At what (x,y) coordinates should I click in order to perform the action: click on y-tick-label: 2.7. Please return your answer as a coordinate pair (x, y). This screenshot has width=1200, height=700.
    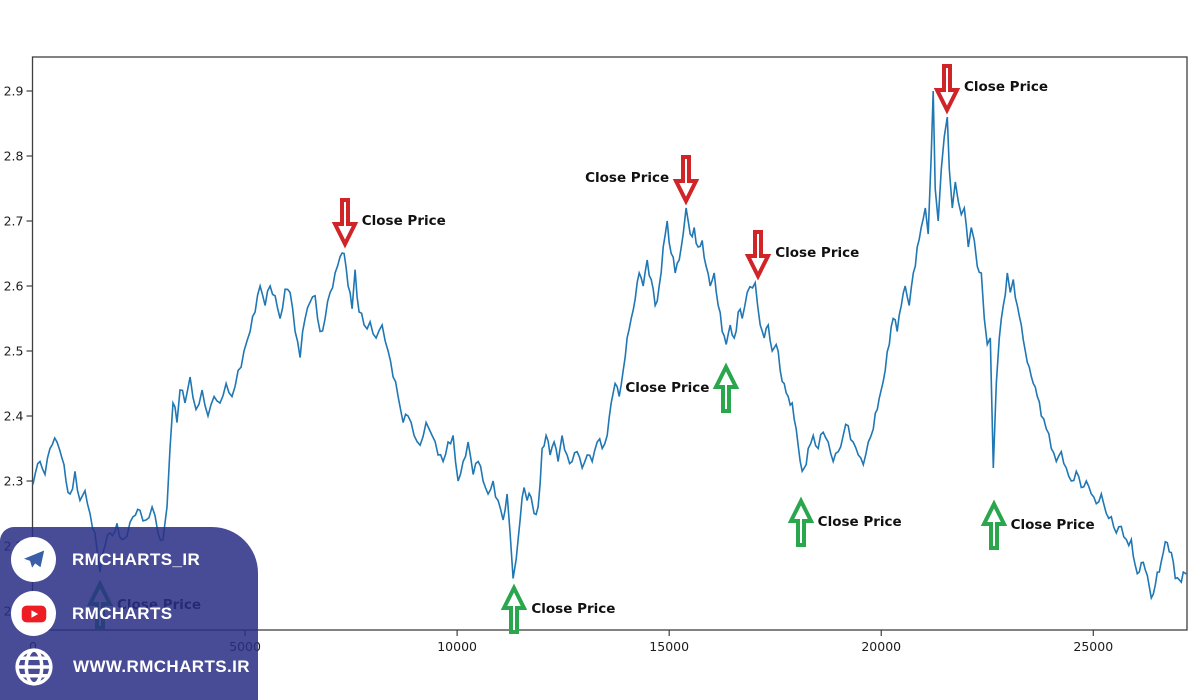
    Looking at the image, I should click on (14, 221).